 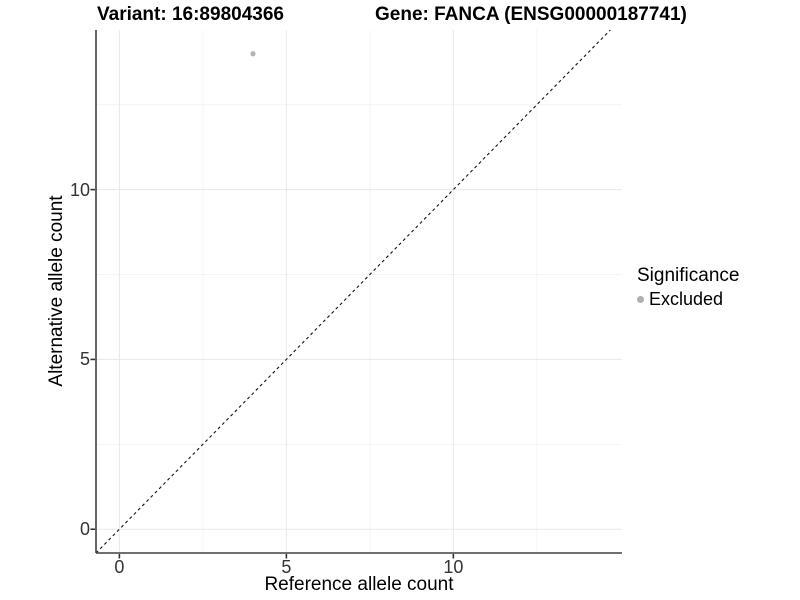 I want to click on y-axis-tick-labels: 0 5 10, so click(x=45, y=291).